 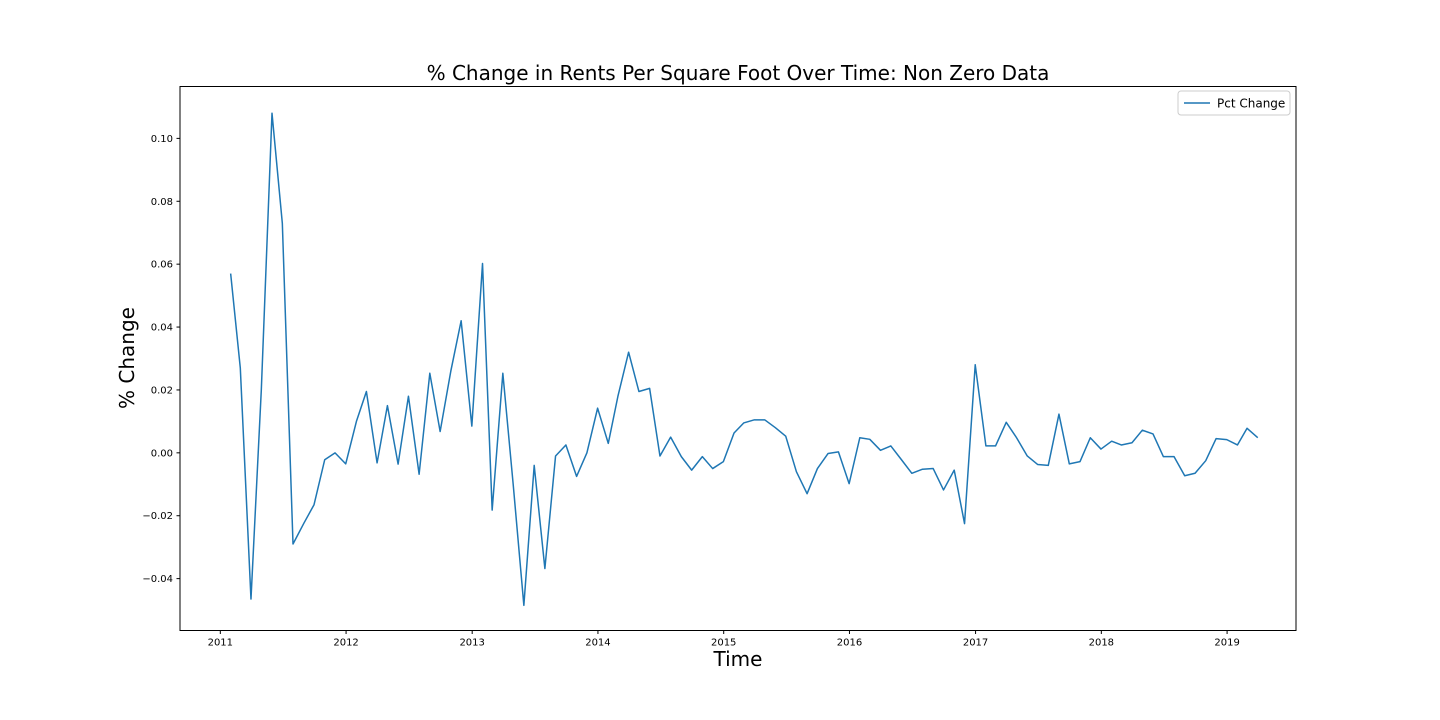 I want to click on y-tick-label: 0.00, so click(x=162, y=453).